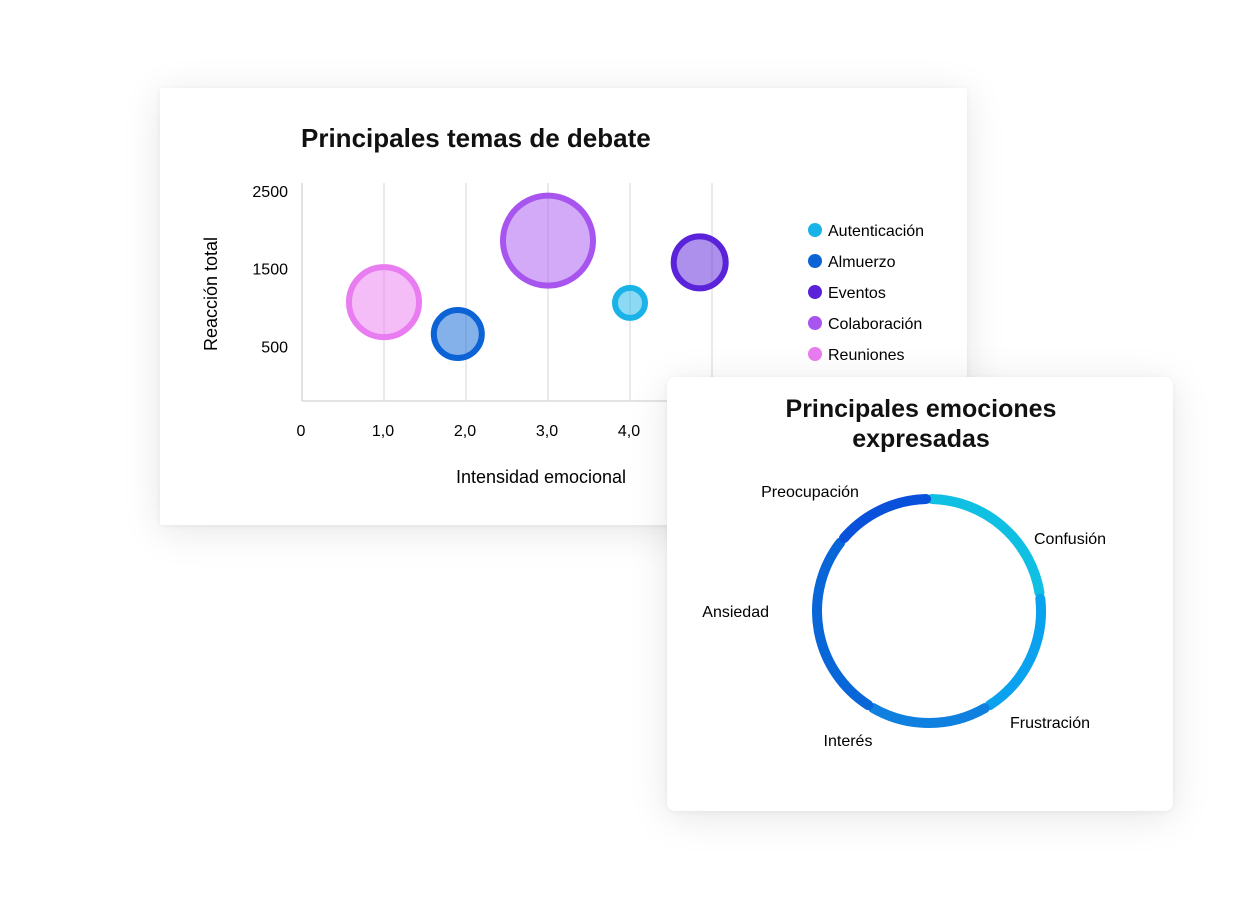 Image resolution: width=1260 pixels, height=900 pixels. What do you see at coordinates (866, 355) in the screenshot?
I see `legend-label-reuniones: Reuniones` at bounding box center [866, 355].